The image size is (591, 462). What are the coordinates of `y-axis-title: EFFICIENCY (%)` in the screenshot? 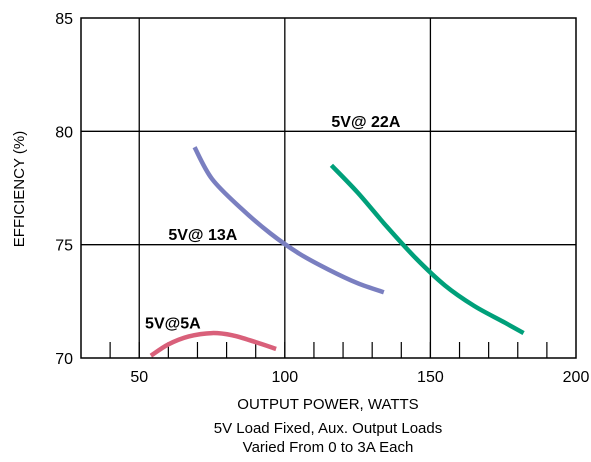 It's located at (19, 189).